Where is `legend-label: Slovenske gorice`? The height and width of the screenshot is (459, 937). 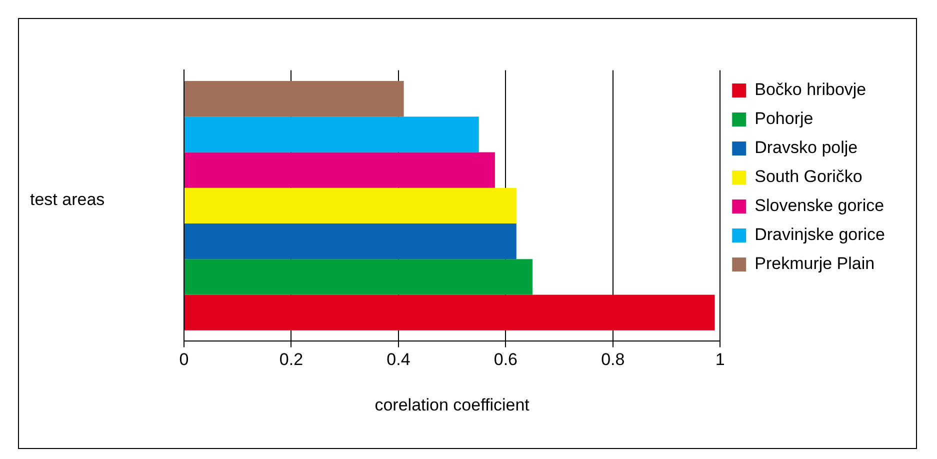 legend-label: Slovenske gorice is located at coordinates (819, 206).